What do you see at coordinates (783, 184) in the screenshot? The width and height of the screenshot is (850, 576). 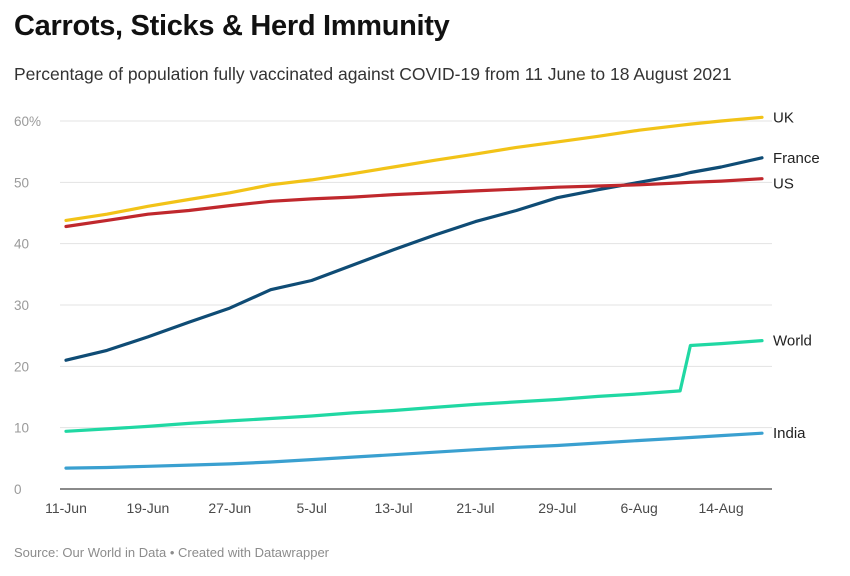 I see `series-label-us: US` at bounding box center [783, 184].